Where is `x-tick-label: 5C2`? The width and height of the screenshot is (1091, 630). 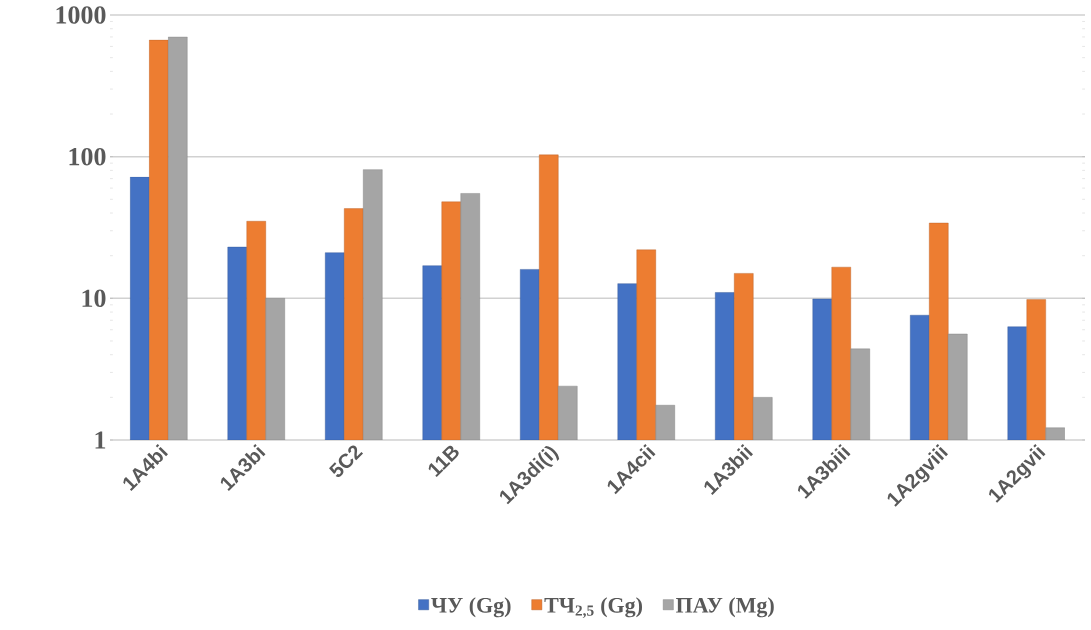 x-tick-label: 5C2 is located at coordinates (346, 461).